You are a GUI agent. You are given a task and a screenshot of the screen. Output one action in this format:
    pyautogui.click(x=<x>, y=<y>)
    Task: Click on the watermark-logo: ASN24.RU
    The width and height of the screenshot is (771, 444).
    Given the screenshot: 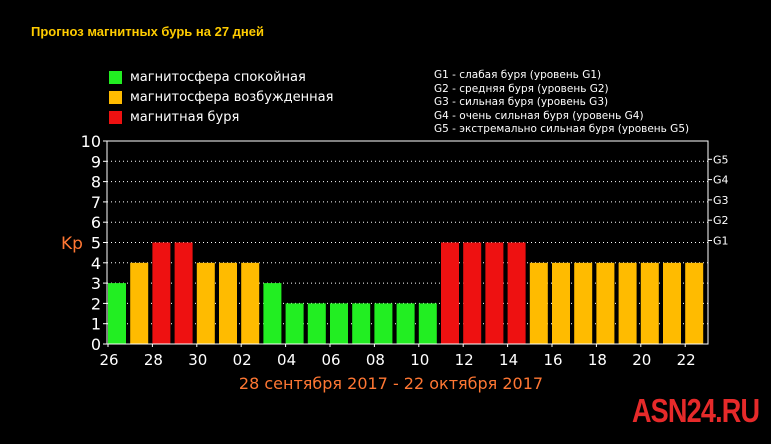 What is the action you would take?
    pyautogui.click(x=695, y=410)
    